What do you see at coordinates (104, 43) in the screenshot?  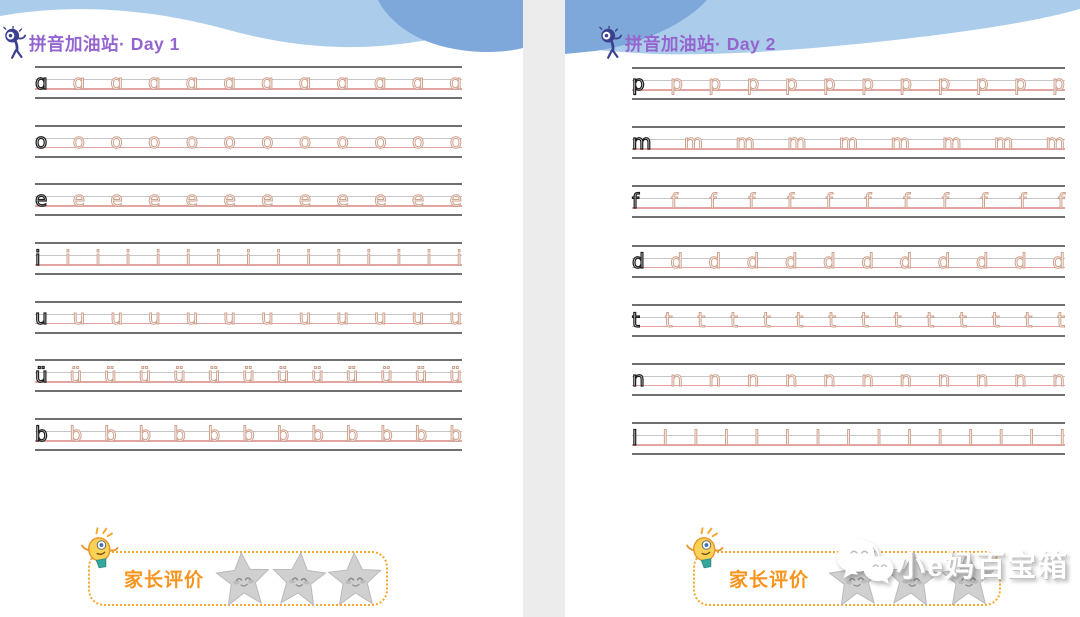 I see `page-title: 拼音加油站· Day 1` at bounding box center [104, 43].